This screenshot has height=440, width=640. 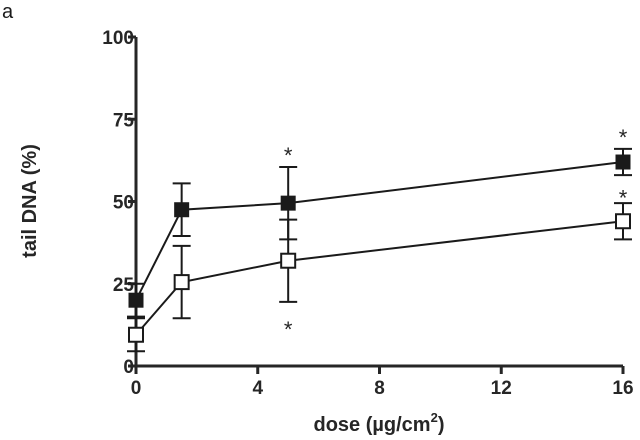 I want to click on x-axis-label-main: dose (µg/cm, so click(x=371, y=425).